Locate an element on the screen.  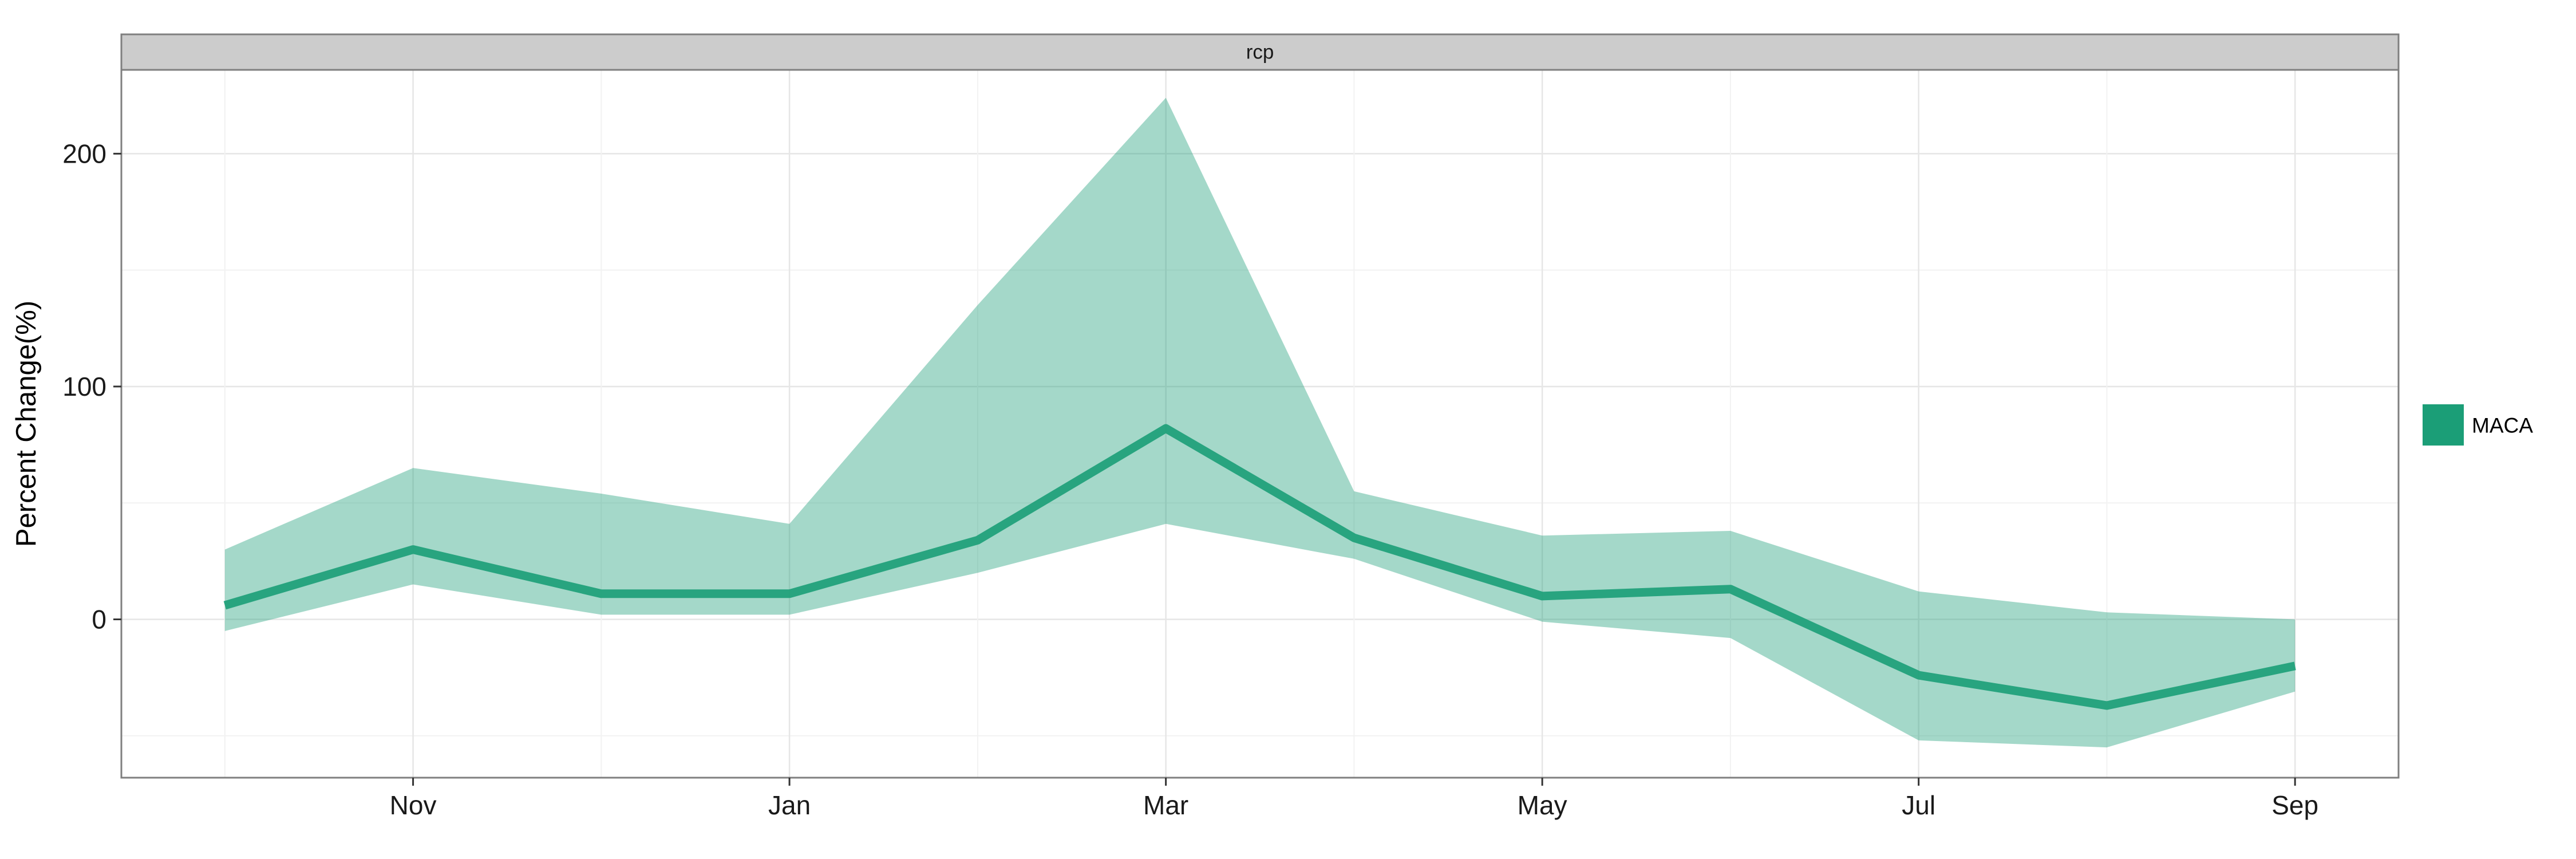
y-tick-label: 200 is located at coordinates (84, 153).